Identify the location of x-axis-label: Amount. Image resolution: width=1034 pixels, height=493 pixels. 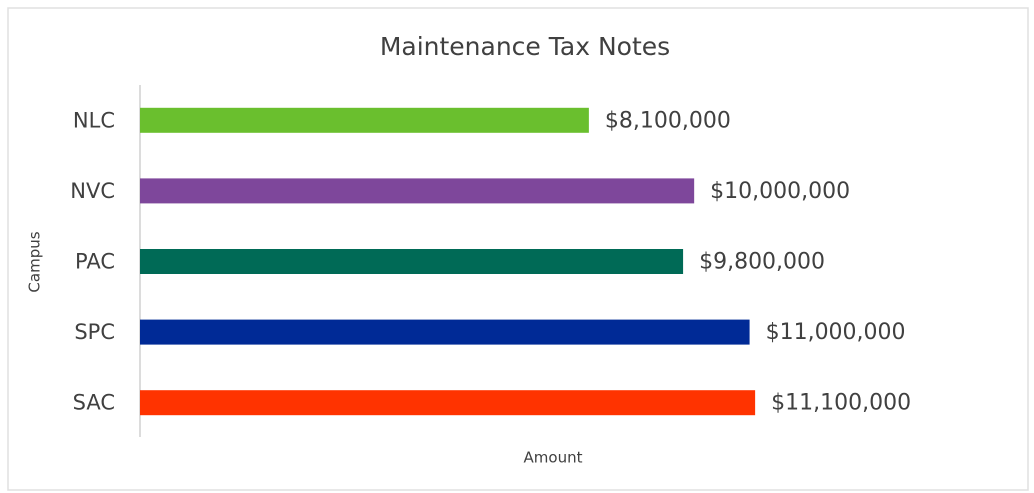
(553, 458).